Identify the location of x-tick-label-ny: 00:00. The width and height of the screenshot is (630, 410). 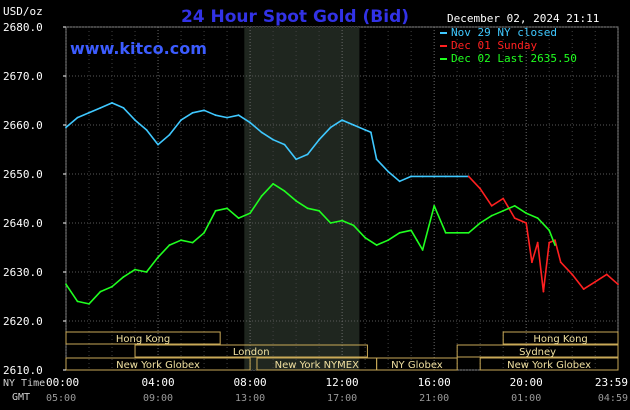
(62, 382).